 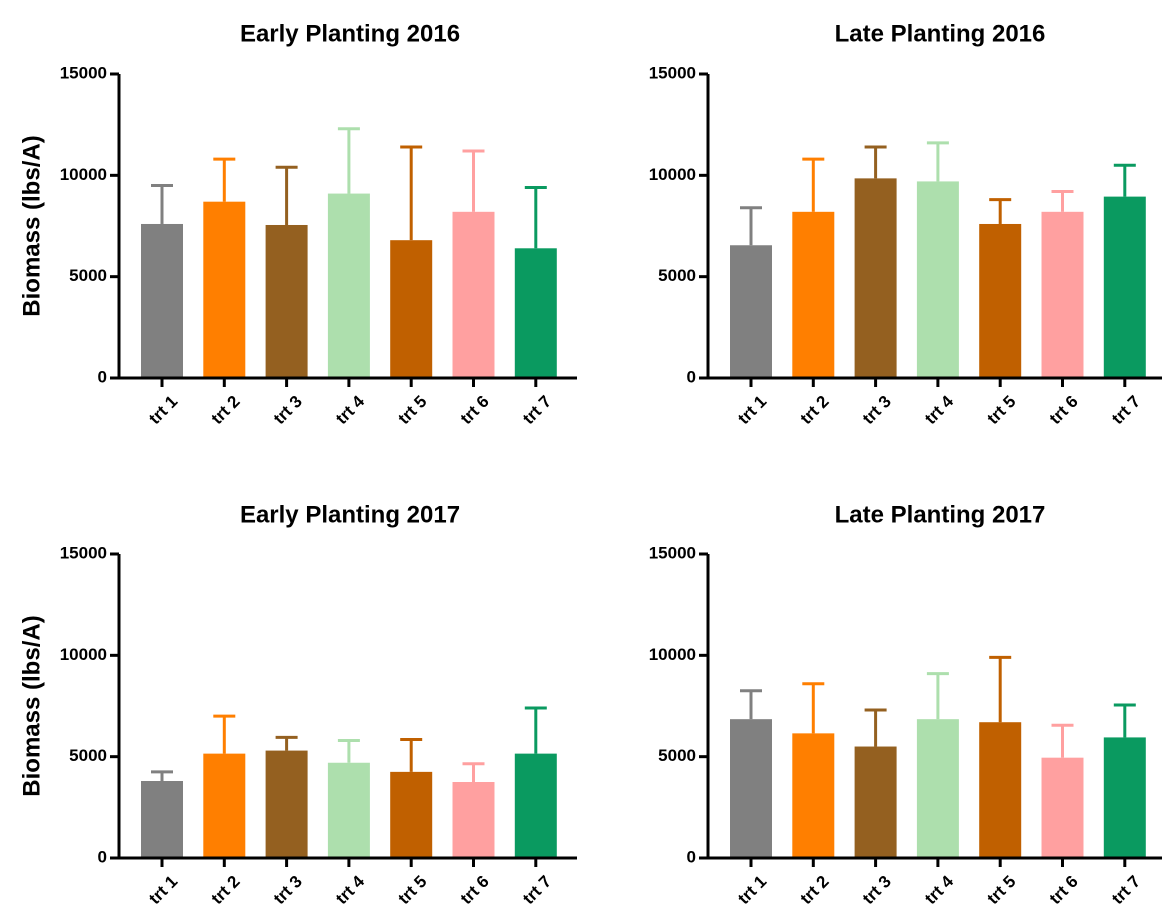 I want to click on chart-title: Early Planting 2016, so click(x=350, y=33).